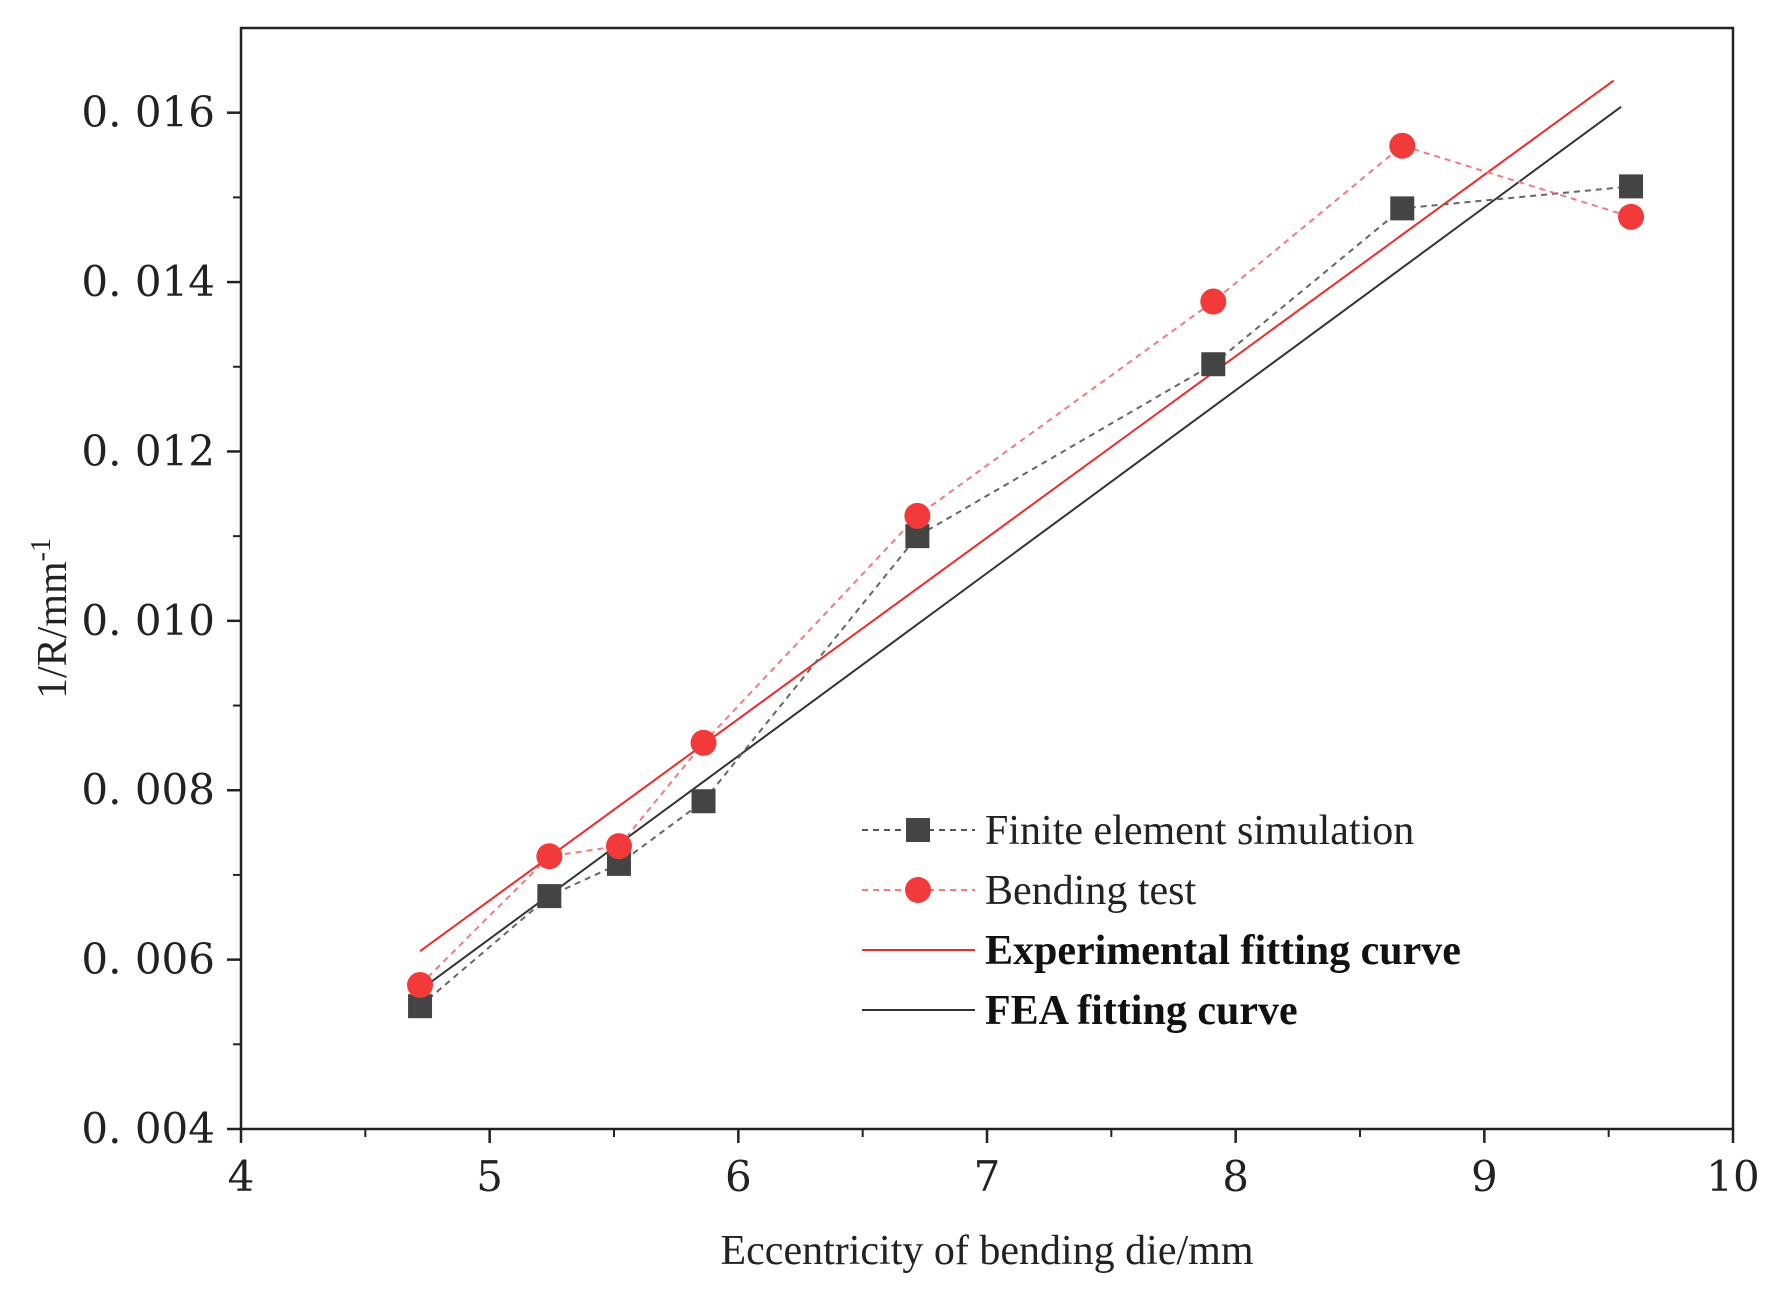 Image resolution: width=1778 pixels, height=1290 pixels. Describe the element at coordinates (738, 1176) in the screenshot. I see `x-tick-label: 6` at that location.